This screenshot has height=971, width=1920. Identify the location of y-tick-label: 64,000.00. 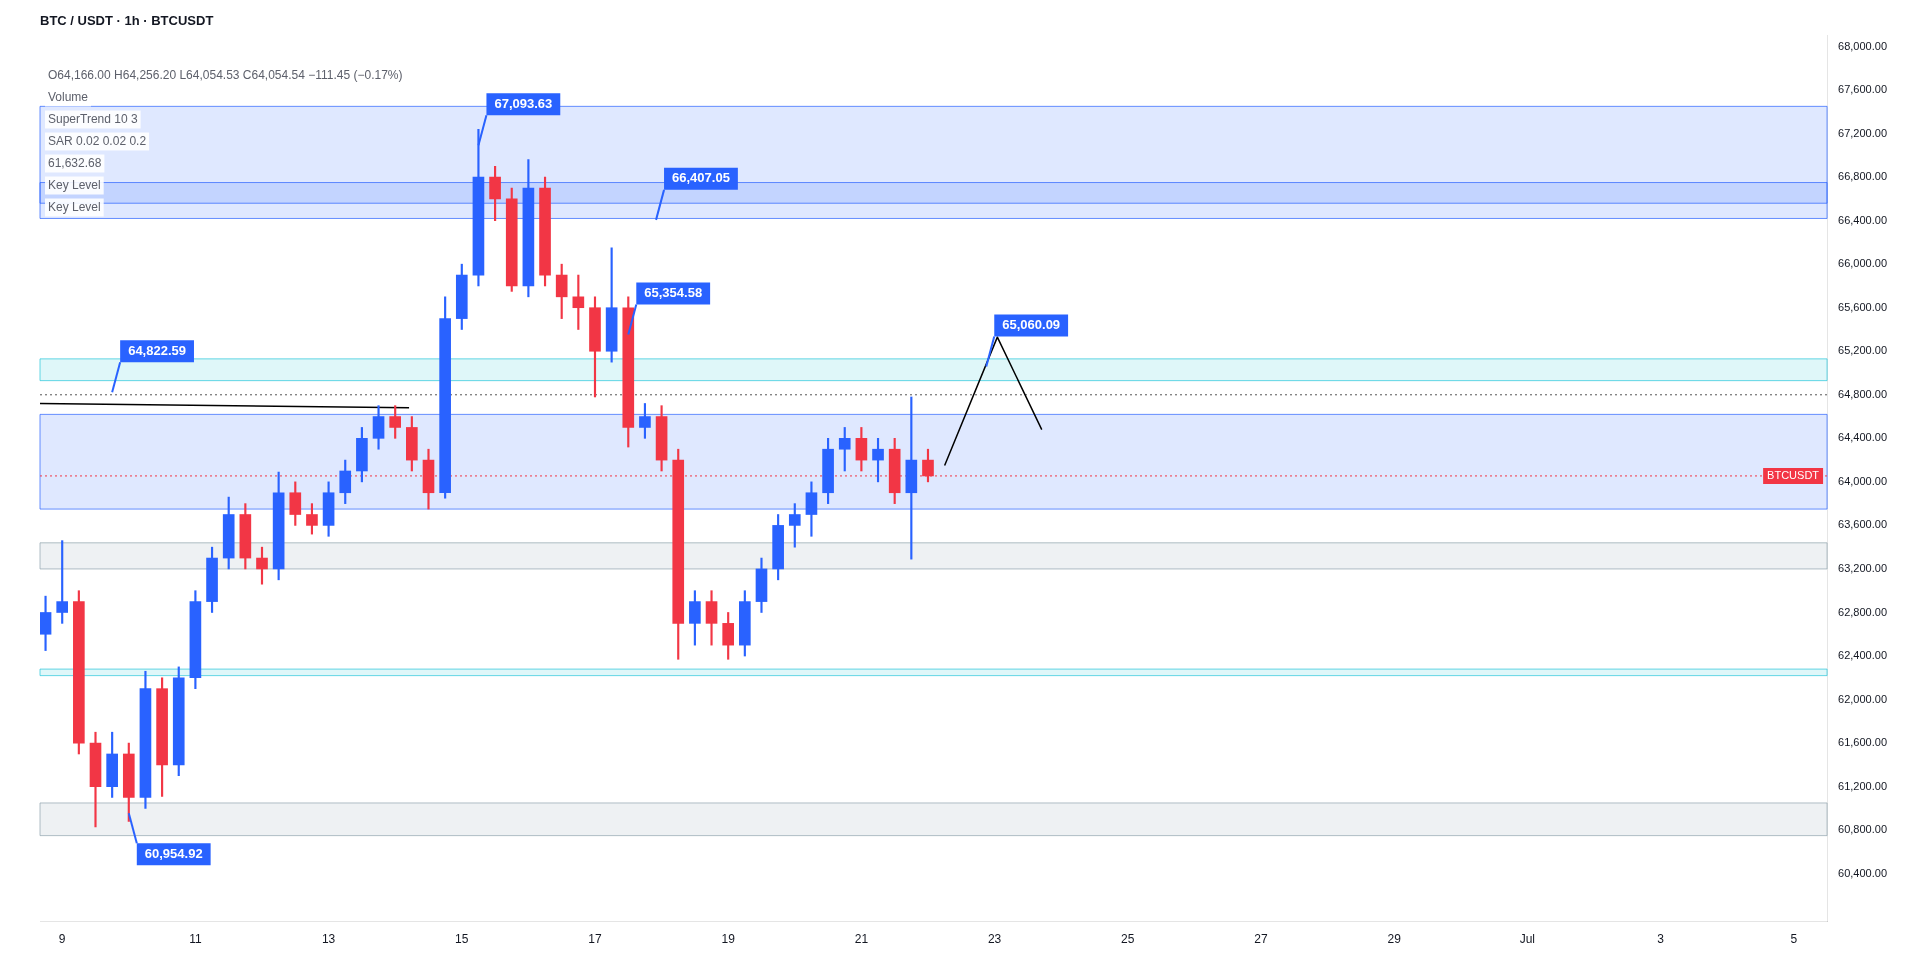
(1862, 480).